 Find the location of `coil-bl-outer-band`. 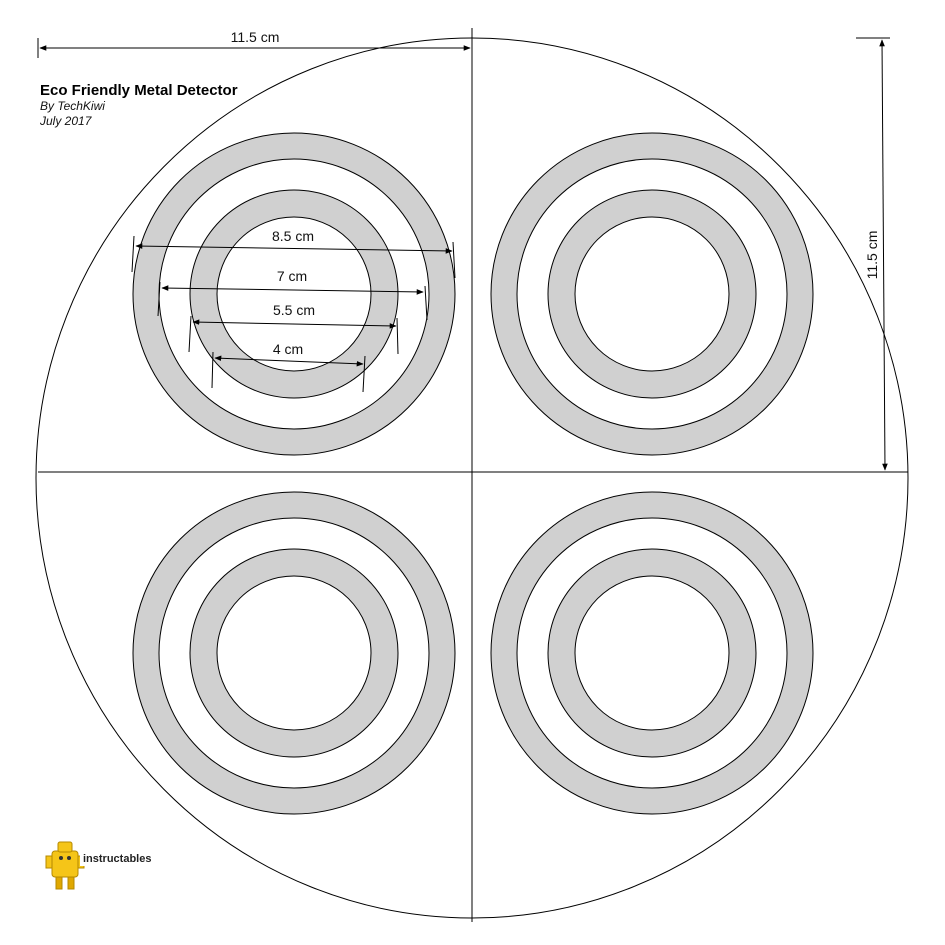

coil-bl-outer-band is located at coordinates (294, 653).